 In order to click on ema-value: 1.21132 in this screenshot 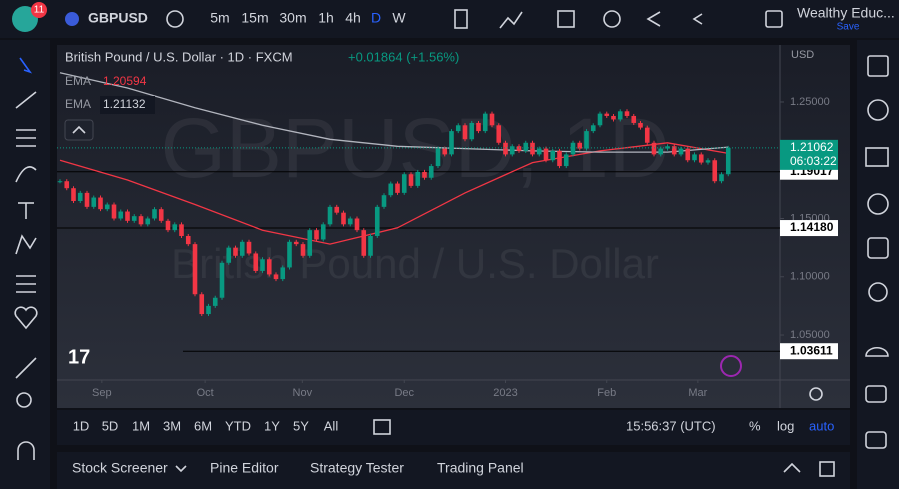, I will do `click(124, 104)`.